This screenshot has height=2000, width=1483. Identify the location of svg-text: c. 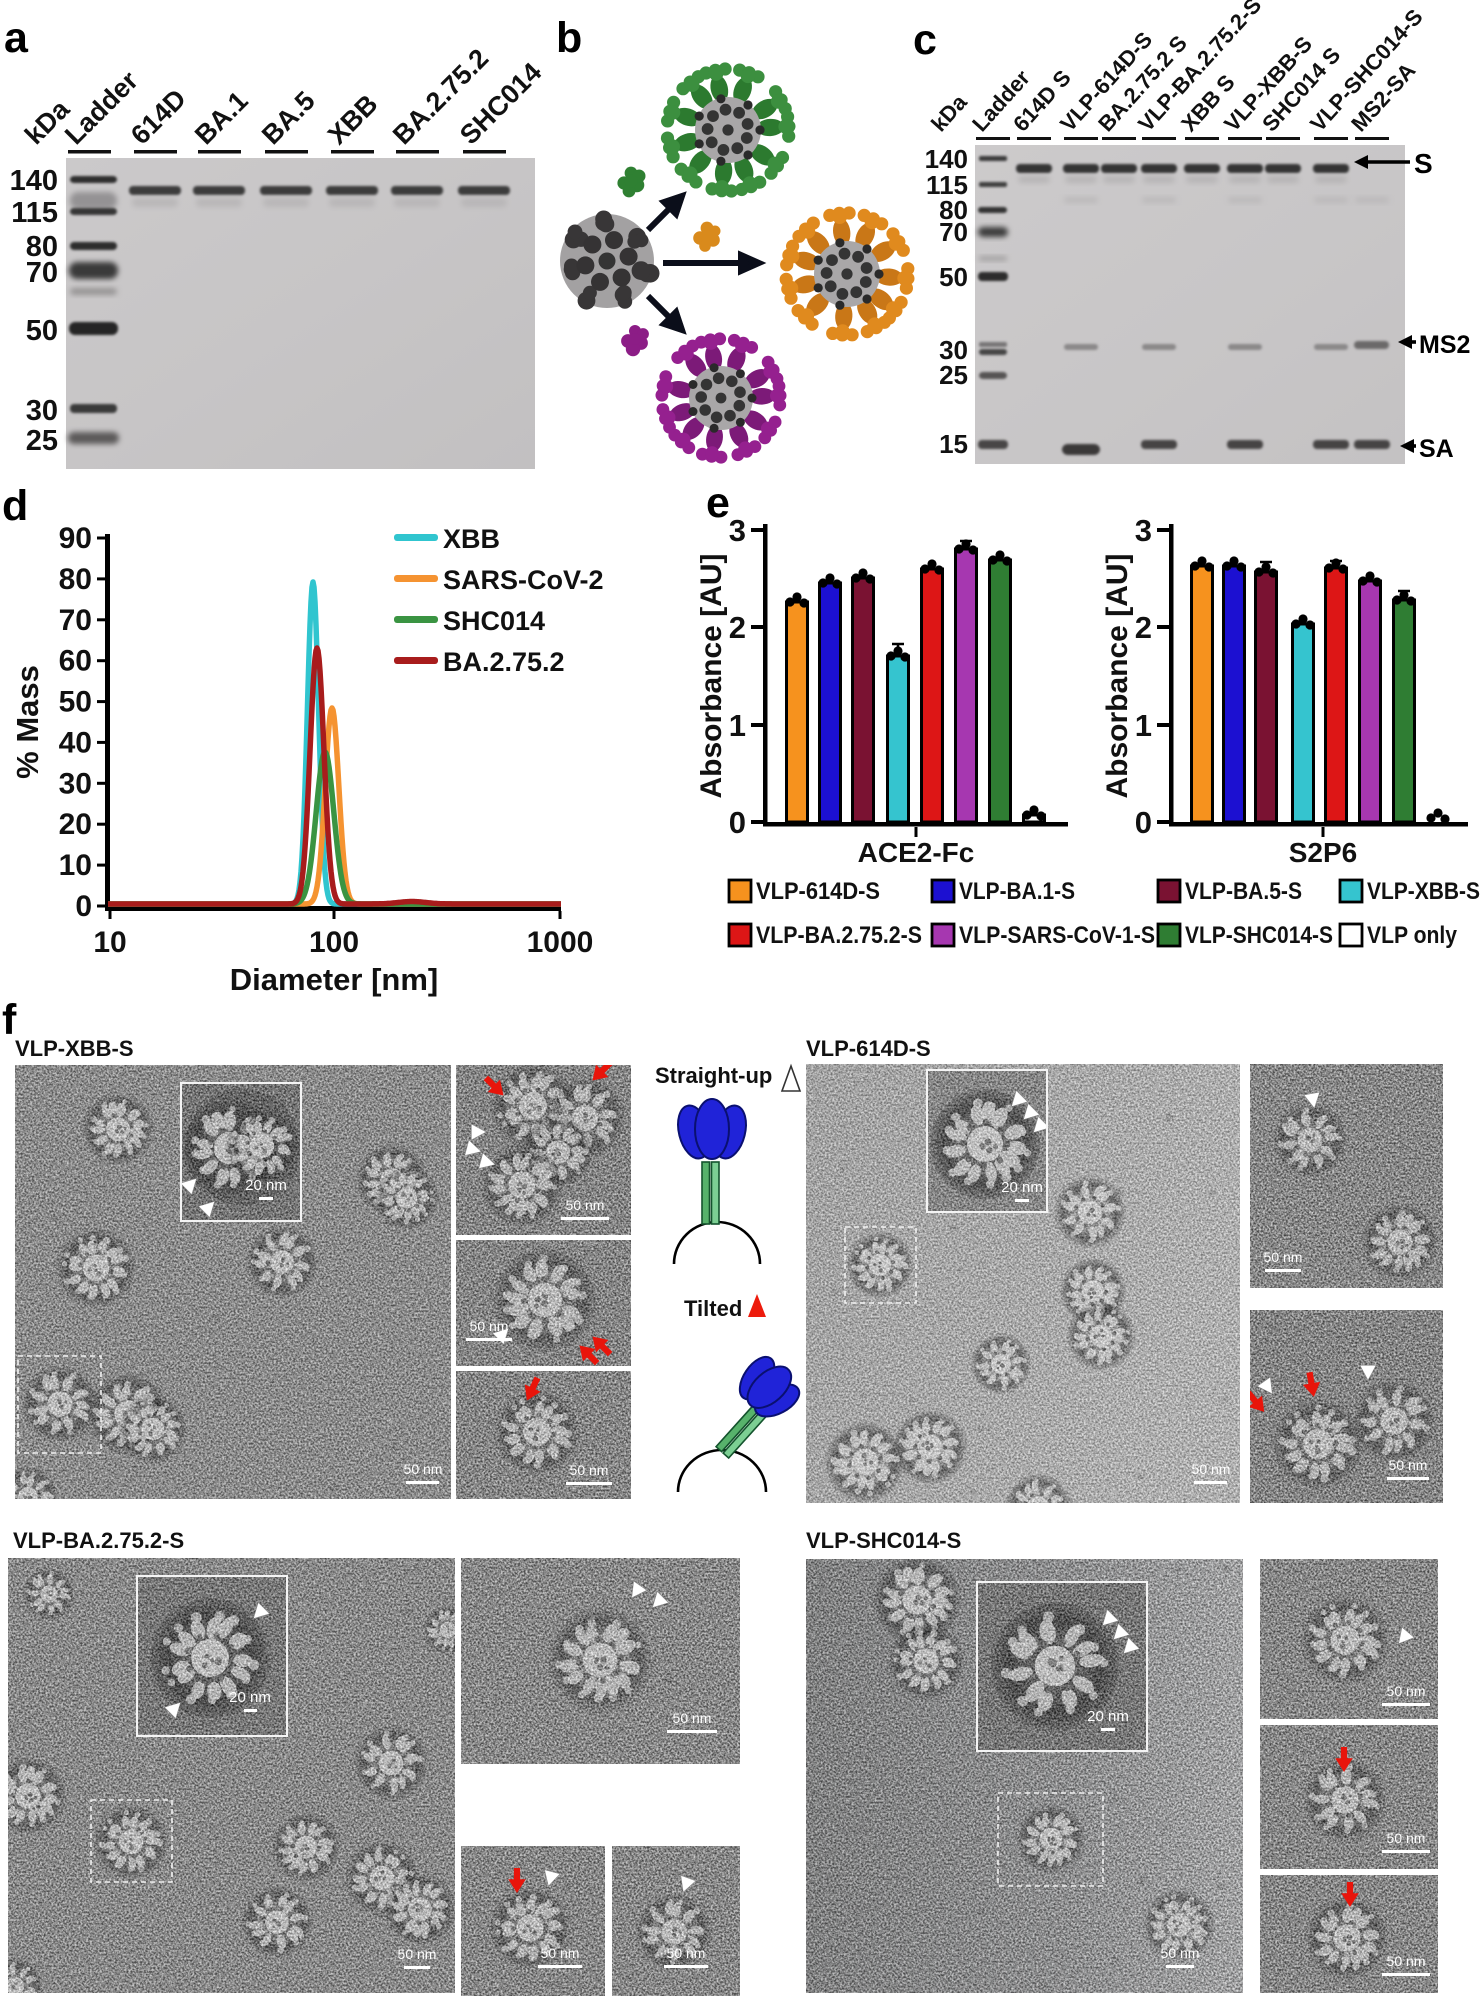
(925, 40).